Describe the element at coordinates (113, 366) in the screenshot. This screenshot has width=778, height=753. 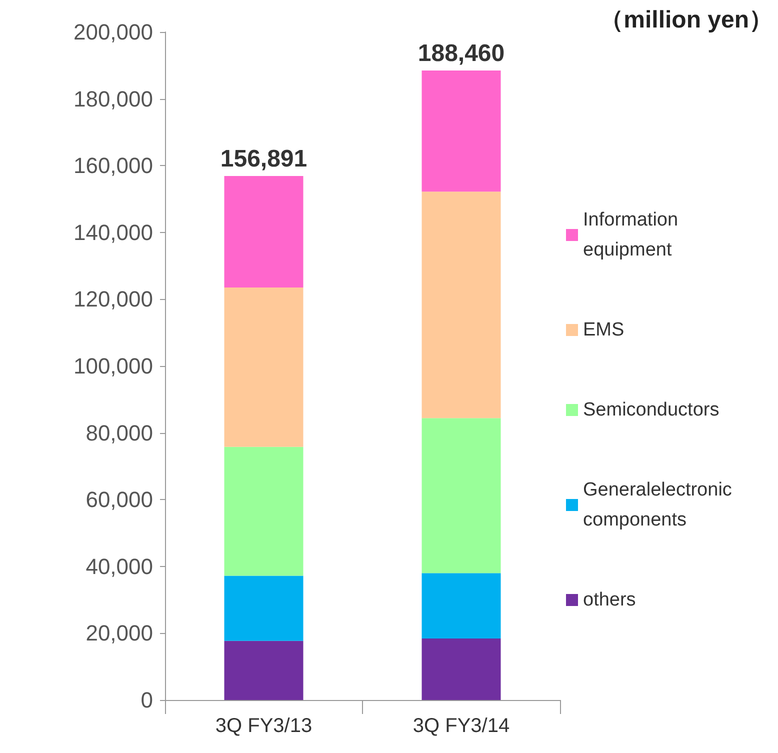
I see `y-tick-label: 100,000` at that location.